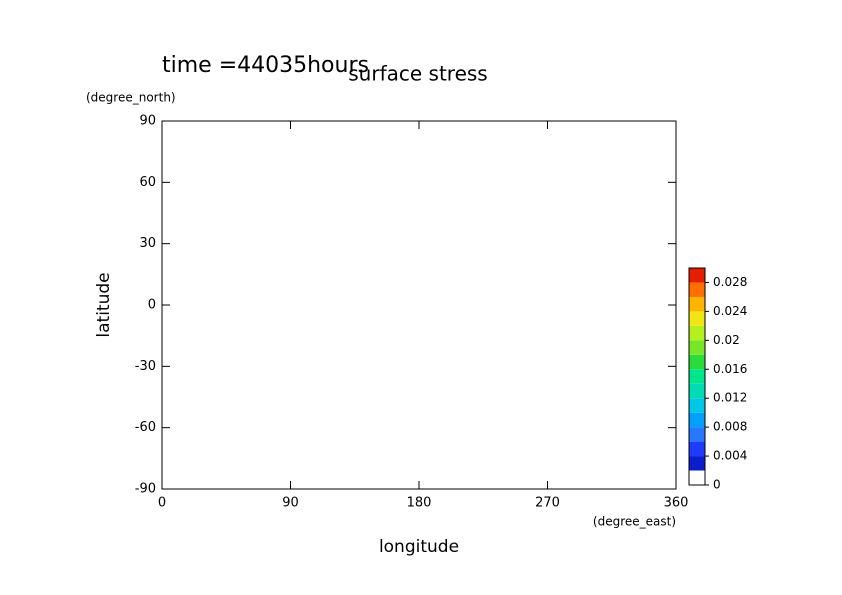 This screenshot has width=842, height=595. Describe the element at coordinates (730, 311) in the screenshot. I see `colorbar-tick-label: 0.024` at that location.